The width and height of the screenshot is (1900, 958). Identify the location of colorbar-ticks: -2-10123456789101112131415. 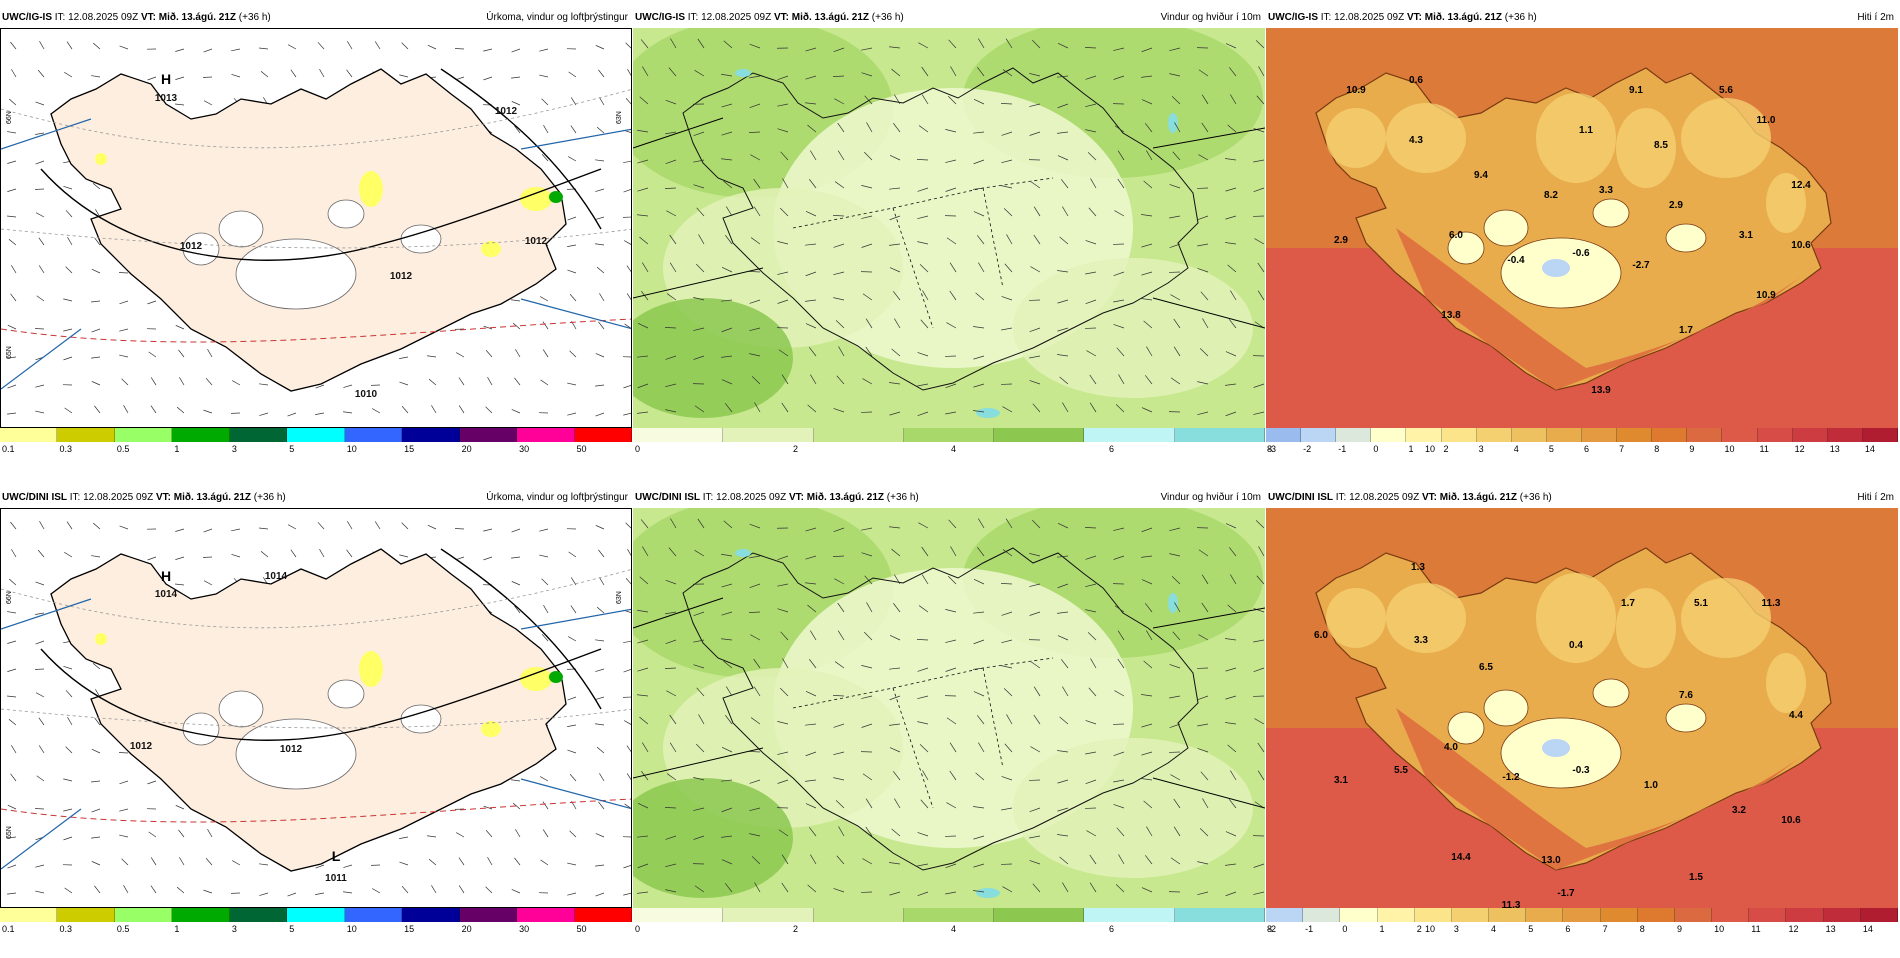
(1582, 931).